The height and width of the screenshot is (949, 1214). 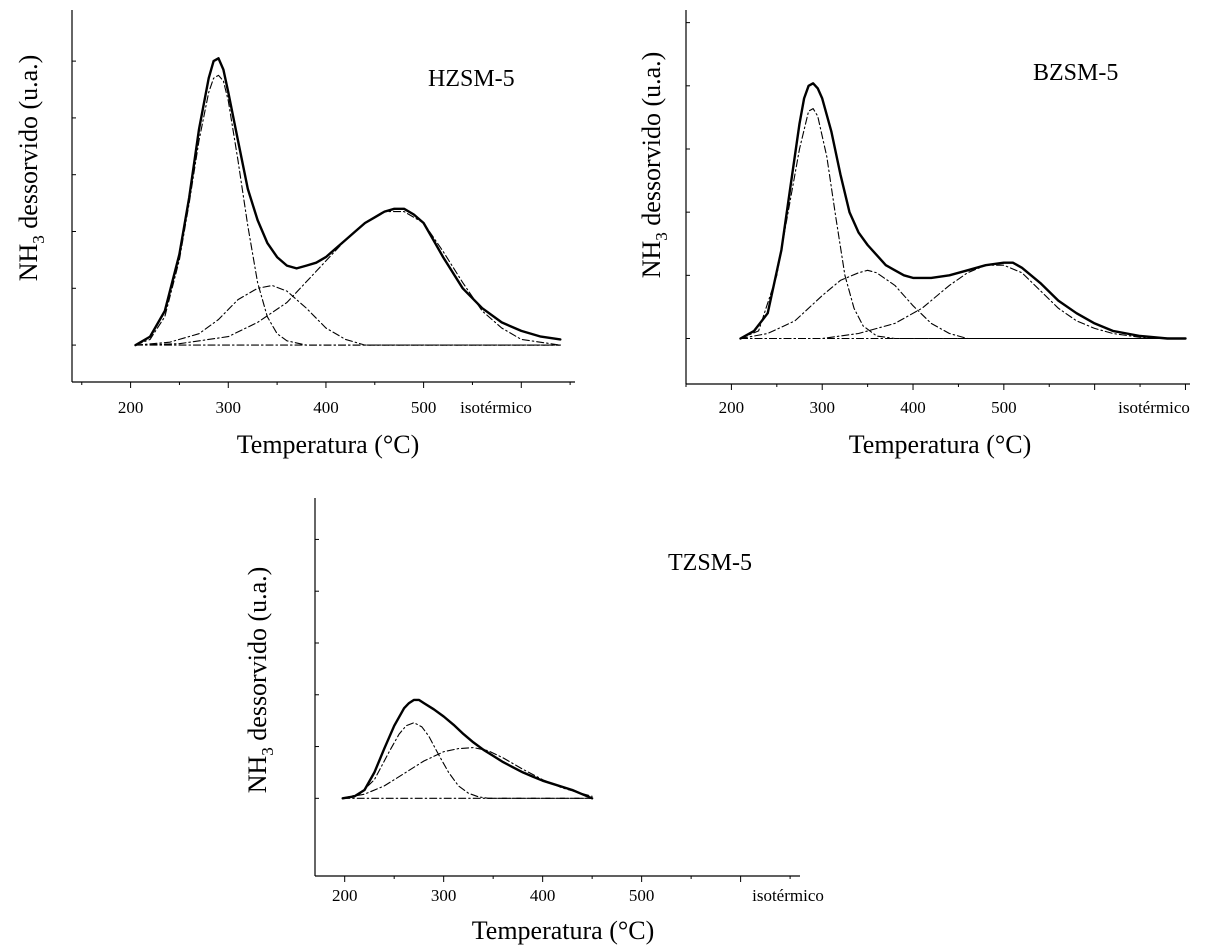 I want to click on panel-label: HZSM-5, so click(x=471, y=79).